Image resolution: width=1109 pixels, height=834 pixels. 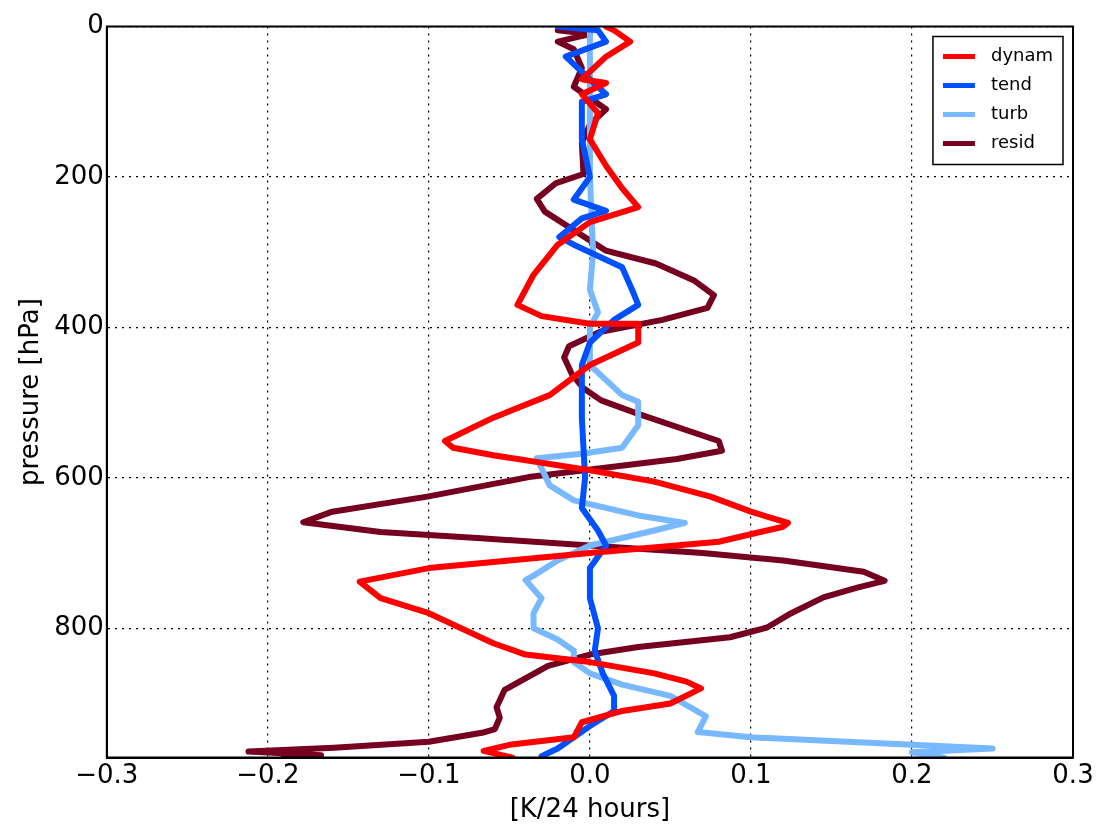 What do you see at coordinates (79, 325) in the screenshot?
I see `y-tick-label: 400` at bounding box center [79, 325].